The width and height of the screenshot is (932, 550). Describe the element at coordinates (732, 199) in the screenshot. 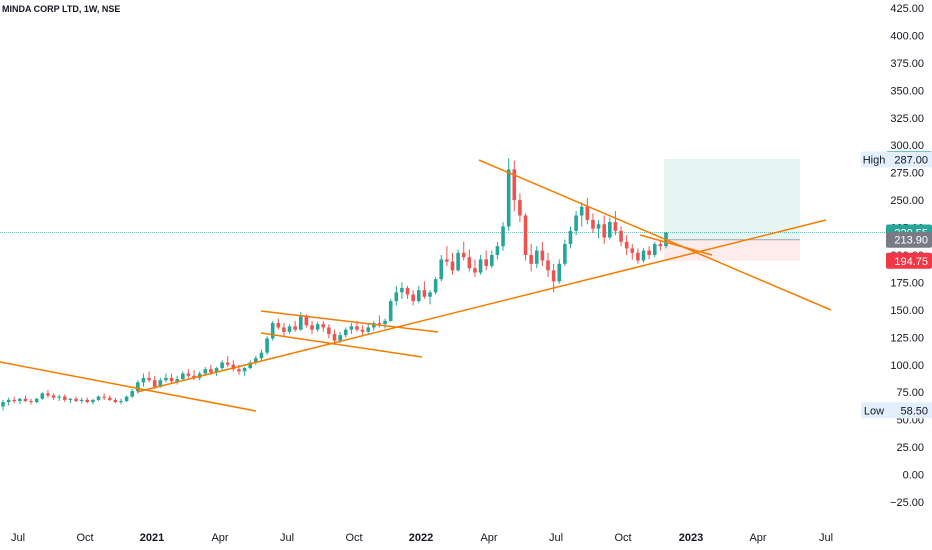

I see `target-zone` at that location.